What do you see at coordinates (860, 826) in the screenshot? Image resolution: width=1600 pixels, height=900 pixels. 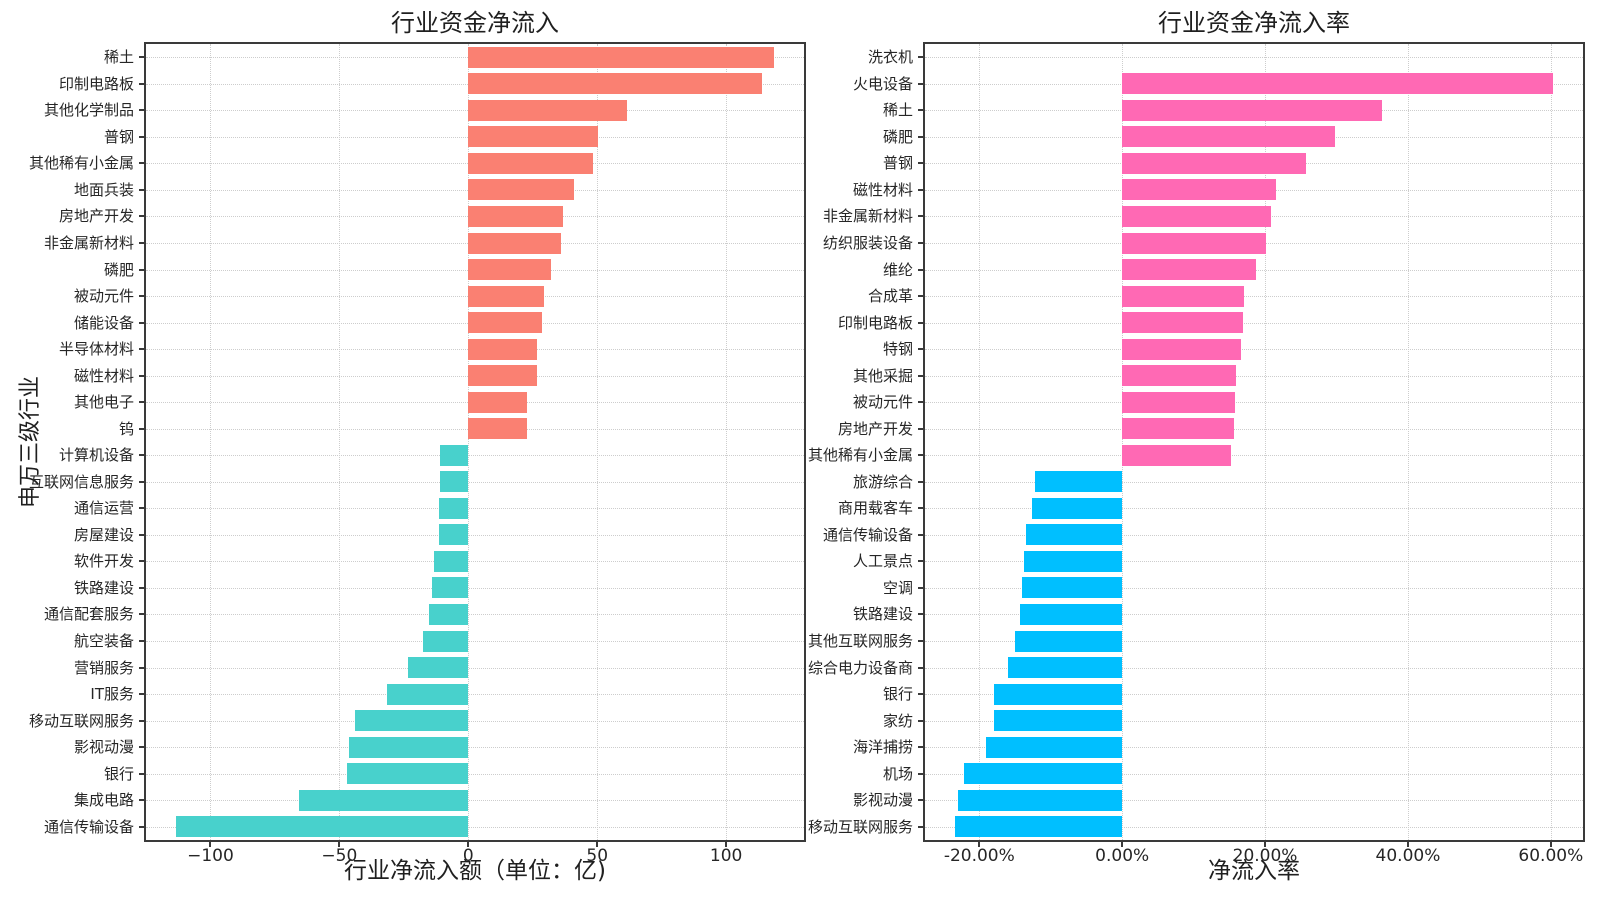 I see `y-tick-label: 移动互联网服务` at bounding box center [860, 826].